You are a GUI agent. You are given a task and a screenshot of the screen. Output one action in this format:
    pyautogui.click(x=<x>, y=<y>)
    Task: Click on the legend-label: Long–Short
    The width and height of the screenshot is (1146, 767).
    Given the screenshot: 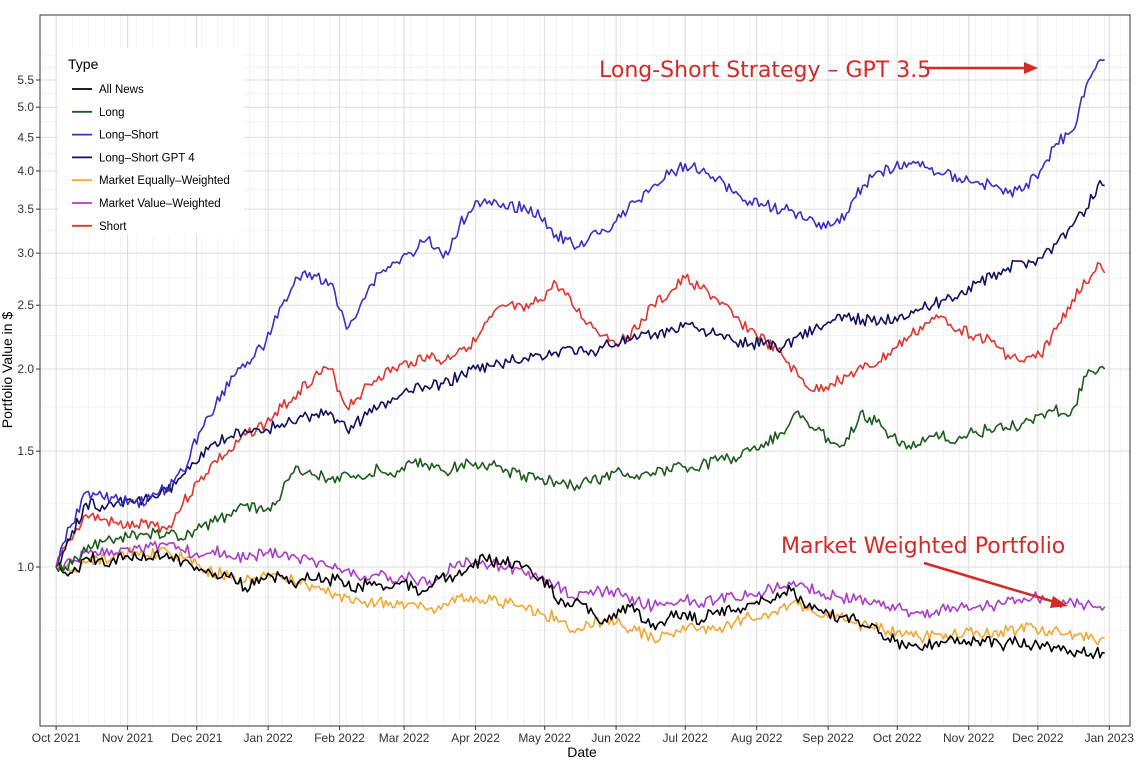 What is the action you would take?
    pyautogui.click(x=129, y=136)
    